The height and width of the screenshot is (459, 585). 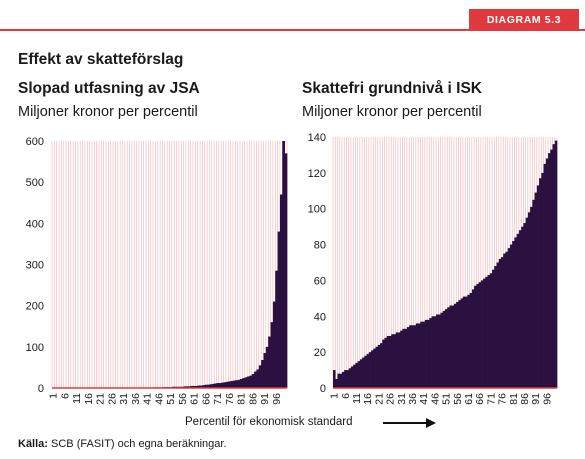 I want to click on right-y-tick-label: 120, so click(x=317, y=174).